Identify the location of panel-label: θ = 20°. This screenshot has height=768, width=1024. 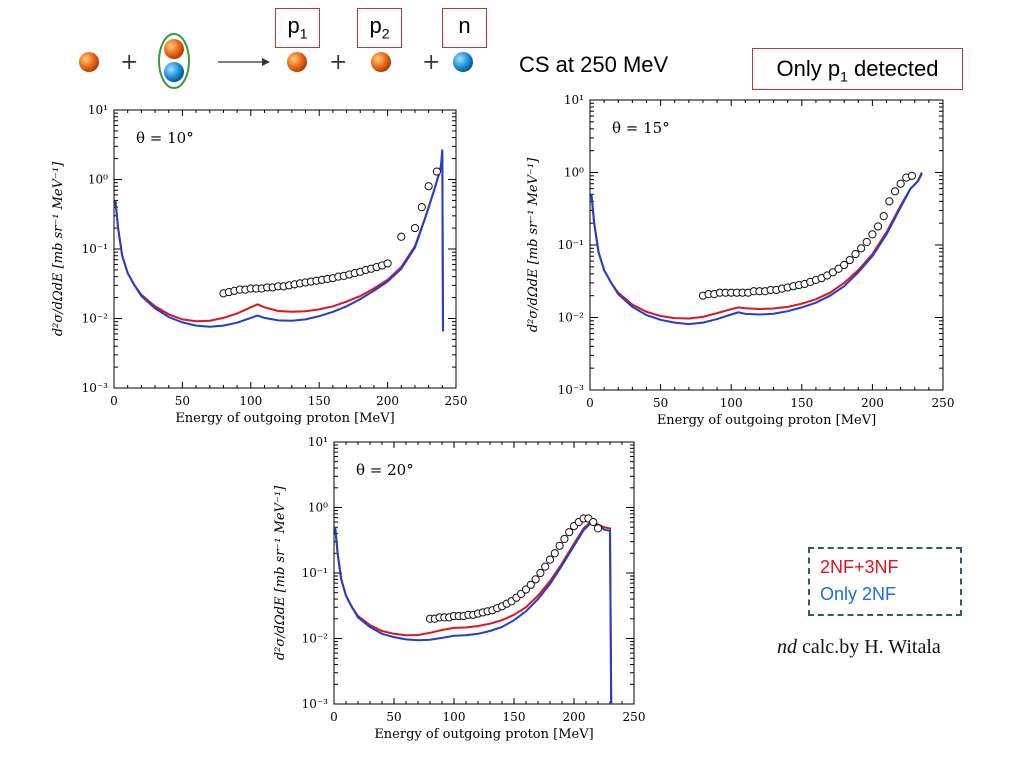
(385, 470).